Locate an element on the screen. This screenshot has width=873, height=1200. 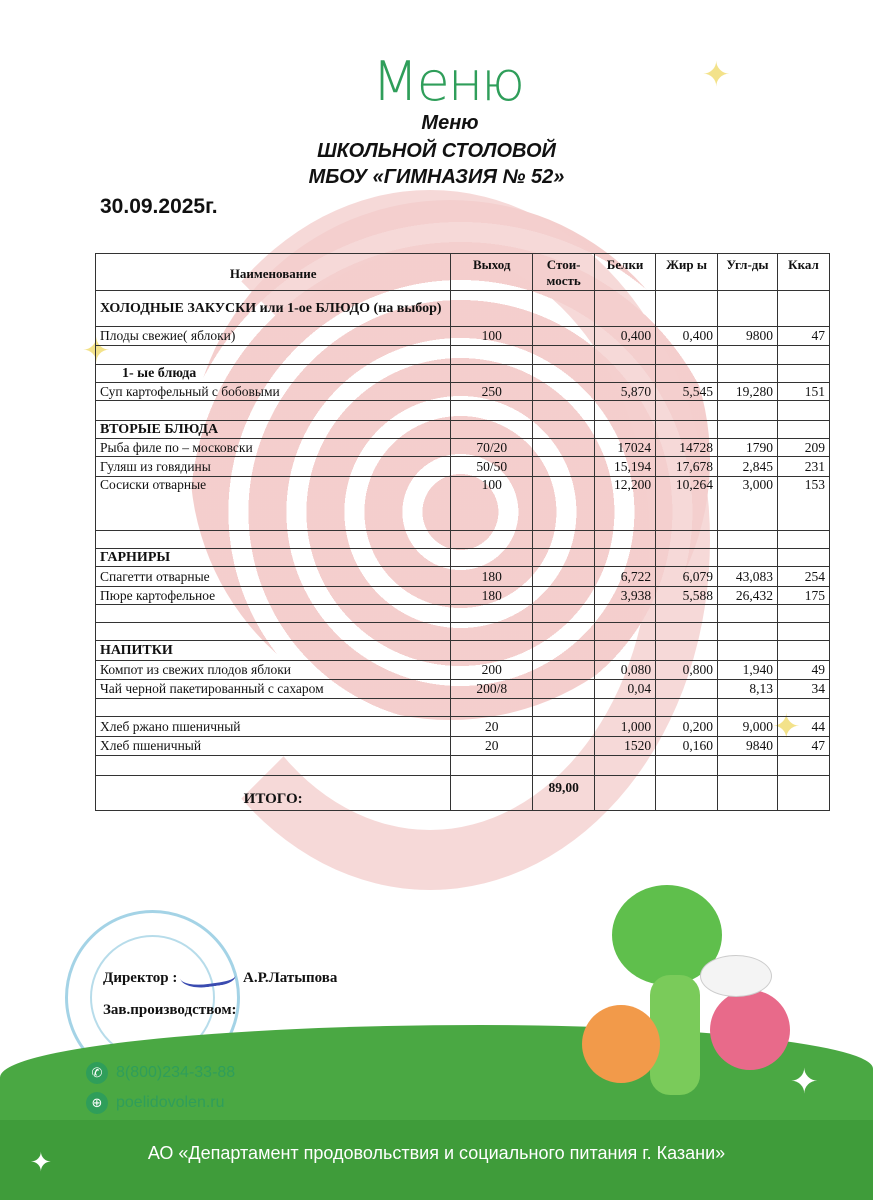
website-link: poelidovolen.ru is located at coordinates (170, 1102).